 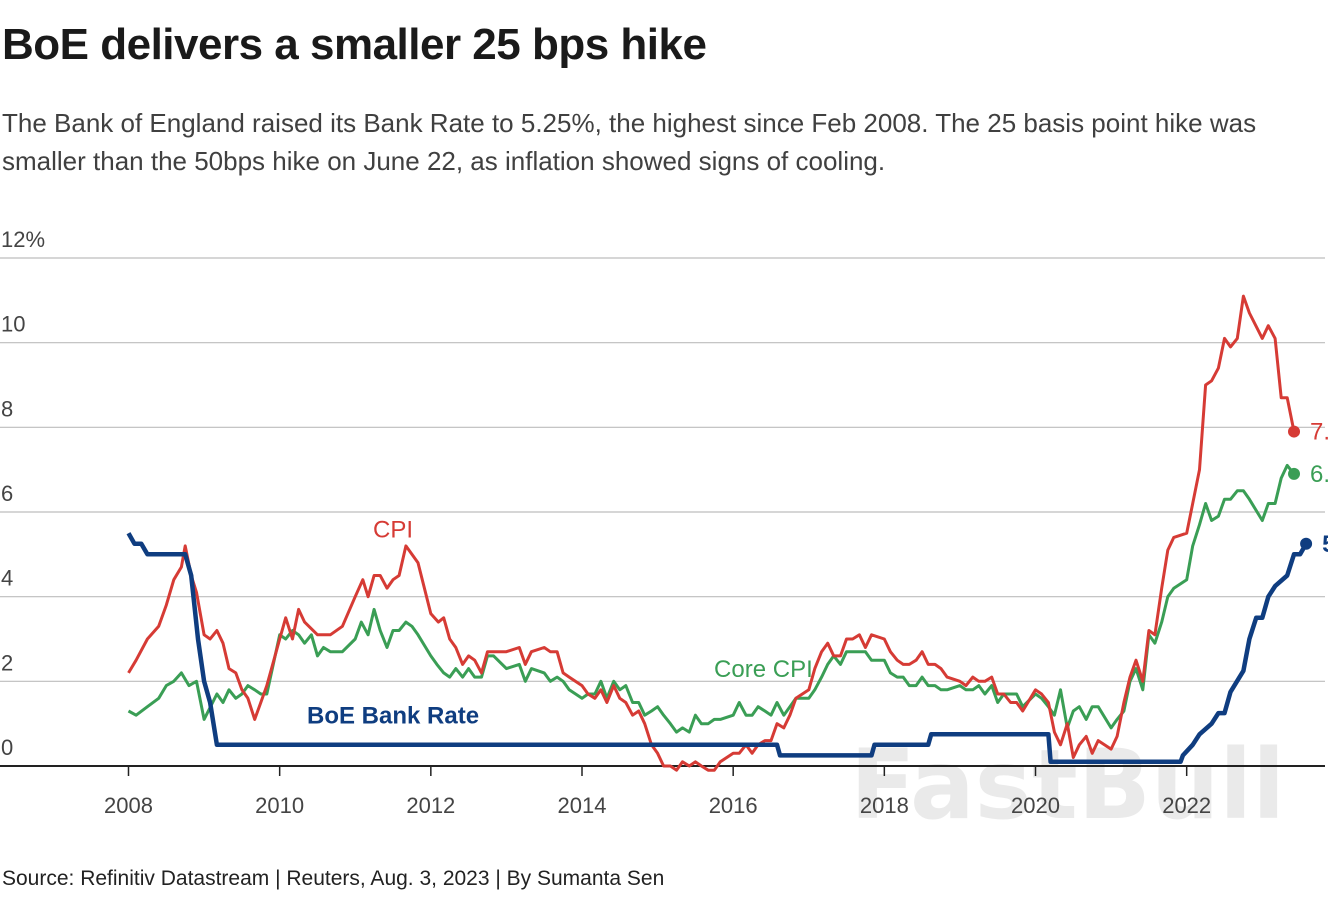 What do you see at coordinates (1294, 431) in the screenshot?
I see `cpi-end-dot` at bounding box center [1294, 431].